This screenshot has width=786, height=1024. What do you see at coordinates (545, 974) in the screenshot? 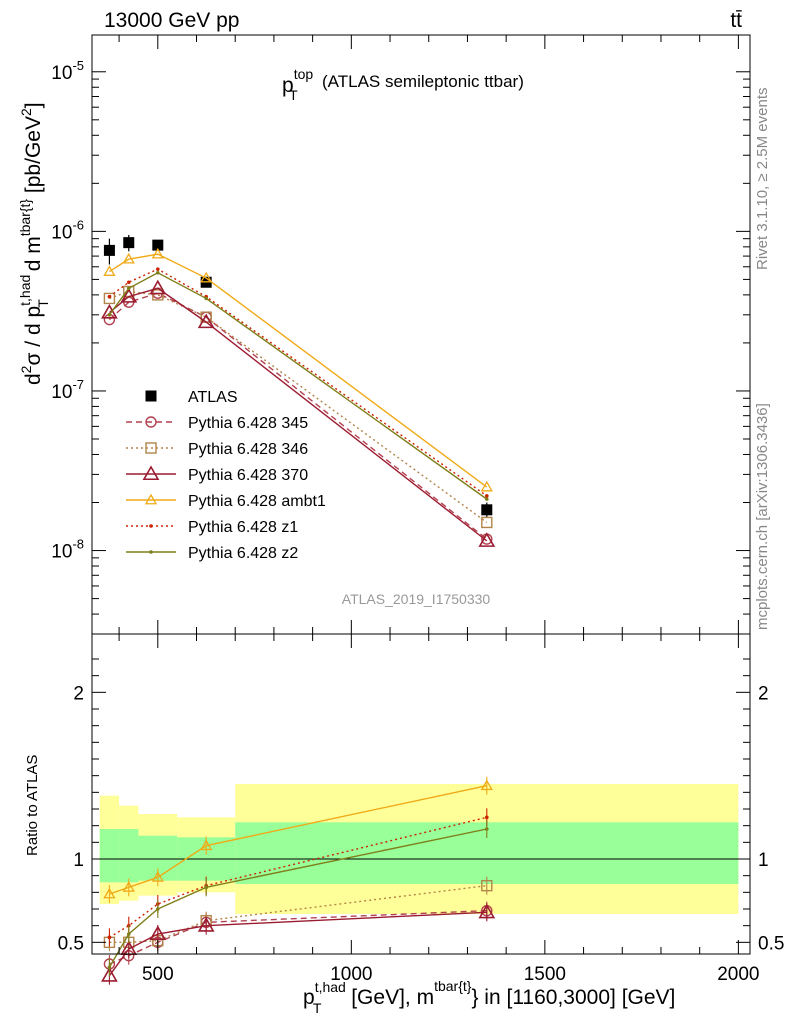
I see `x-tick-label-1500: 1500` at bounding box center [545, 974].